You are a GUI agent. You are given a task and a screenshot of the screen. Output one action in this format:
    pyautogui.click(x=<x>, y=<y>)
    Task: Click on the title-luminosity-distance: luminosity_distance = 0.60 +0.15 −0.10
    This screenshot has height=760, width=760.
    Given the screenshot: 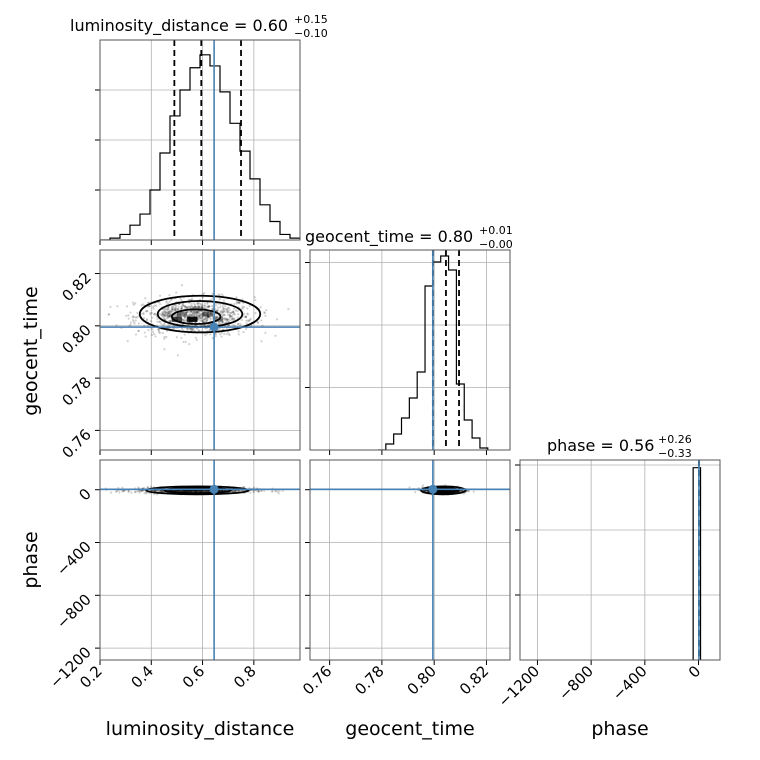 What is the action you would take?
    pyautogui.click(x=199, y=26)
    